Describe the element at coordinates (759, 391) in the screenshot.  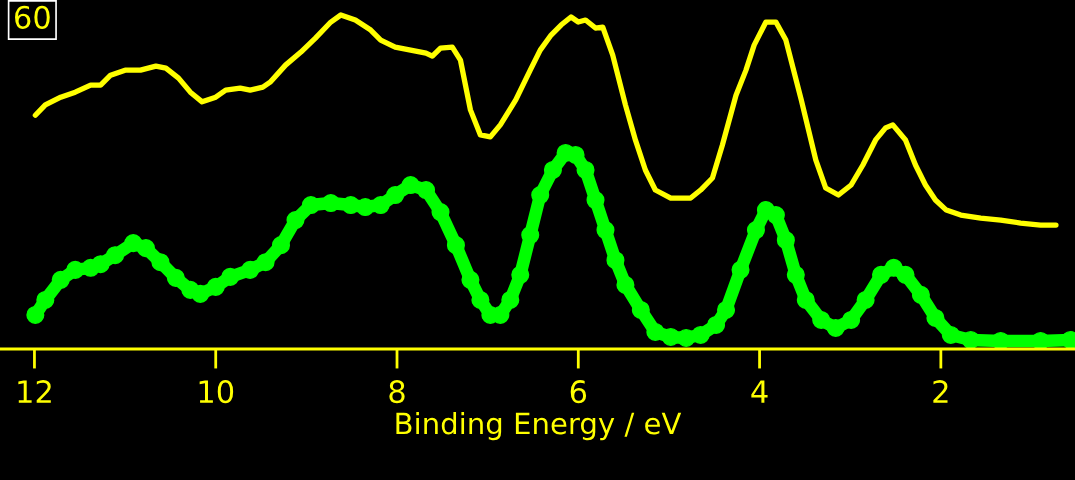
I see `x-tick-label: 4` at that location.